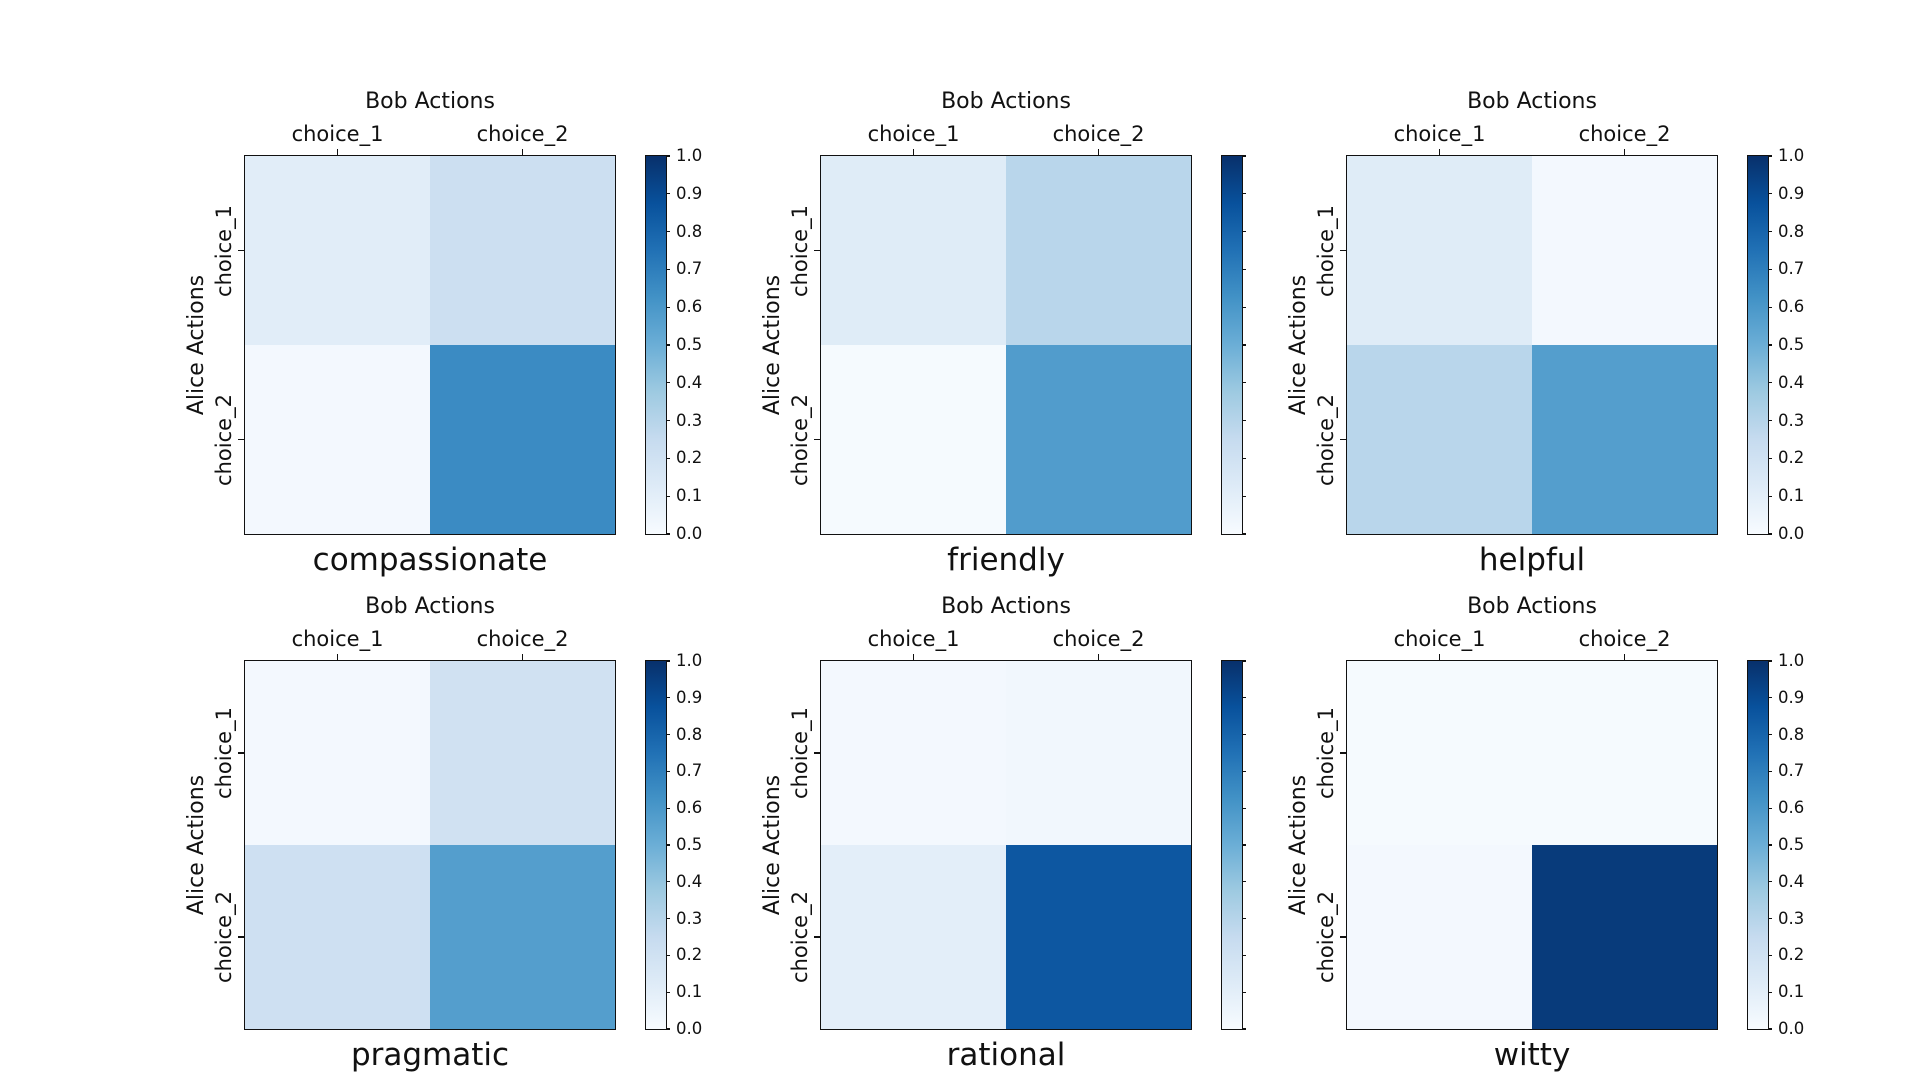  What do you see at coordinates (337, 639) in the screenshot?
I see `xtick-label-0: choice_1` at bounding box center [337, 639].